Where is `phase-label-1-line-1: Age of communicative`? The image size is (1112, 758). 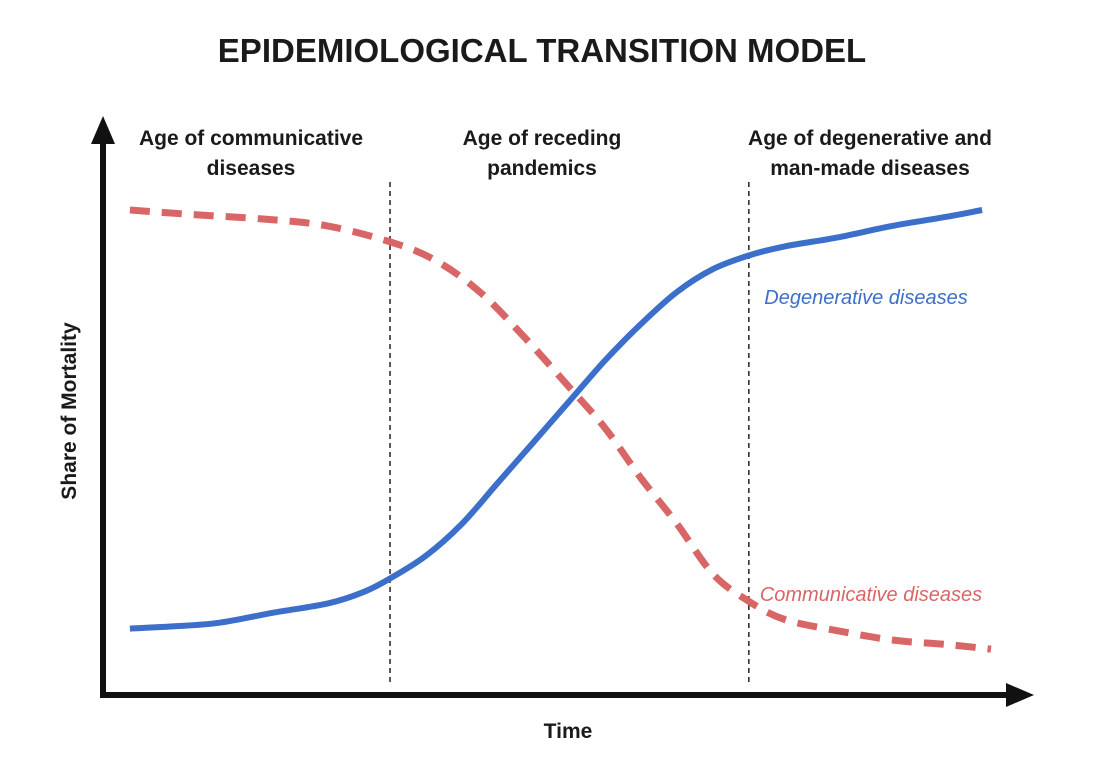 phase-label-1-line-1: Age of communicative is located at coordinates (251, 138).